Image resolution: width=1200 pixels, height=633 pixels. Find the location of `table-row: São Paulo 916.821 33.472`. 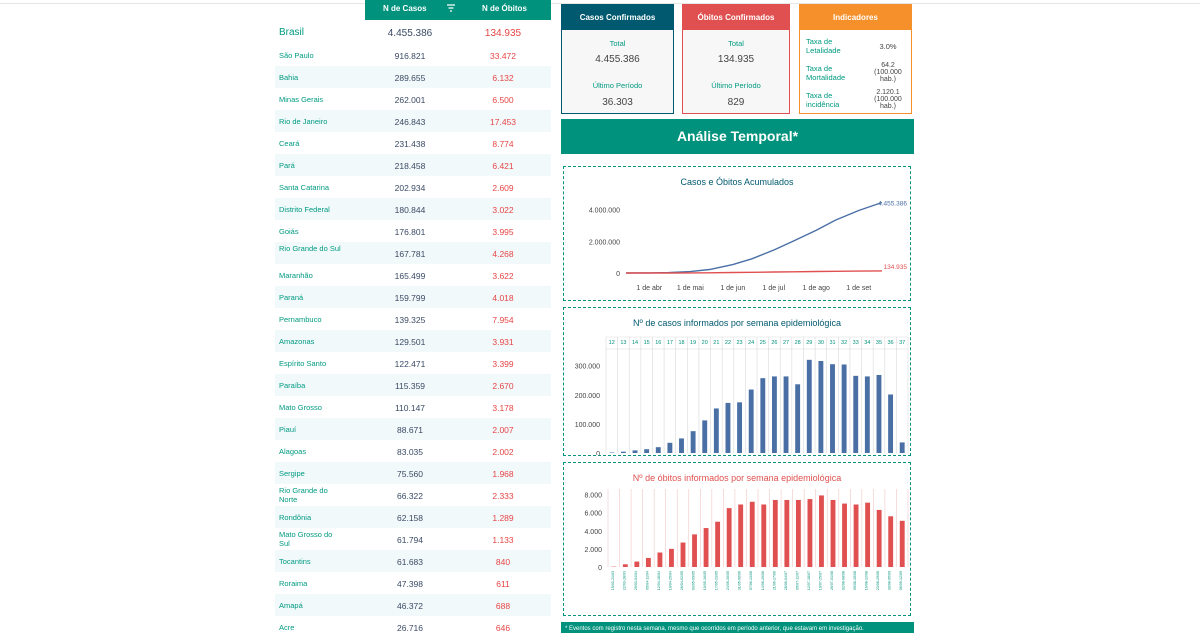

table-row: São Paulo 916.821 33.472 is located at coordinates (413, 55).